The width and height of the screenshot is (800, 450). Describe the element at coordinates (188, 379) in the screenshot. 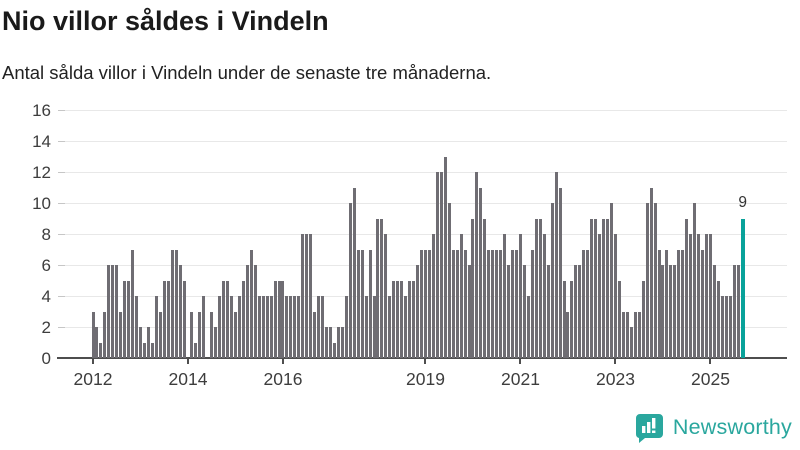

I see `x-tick-label: 2014` at that location.